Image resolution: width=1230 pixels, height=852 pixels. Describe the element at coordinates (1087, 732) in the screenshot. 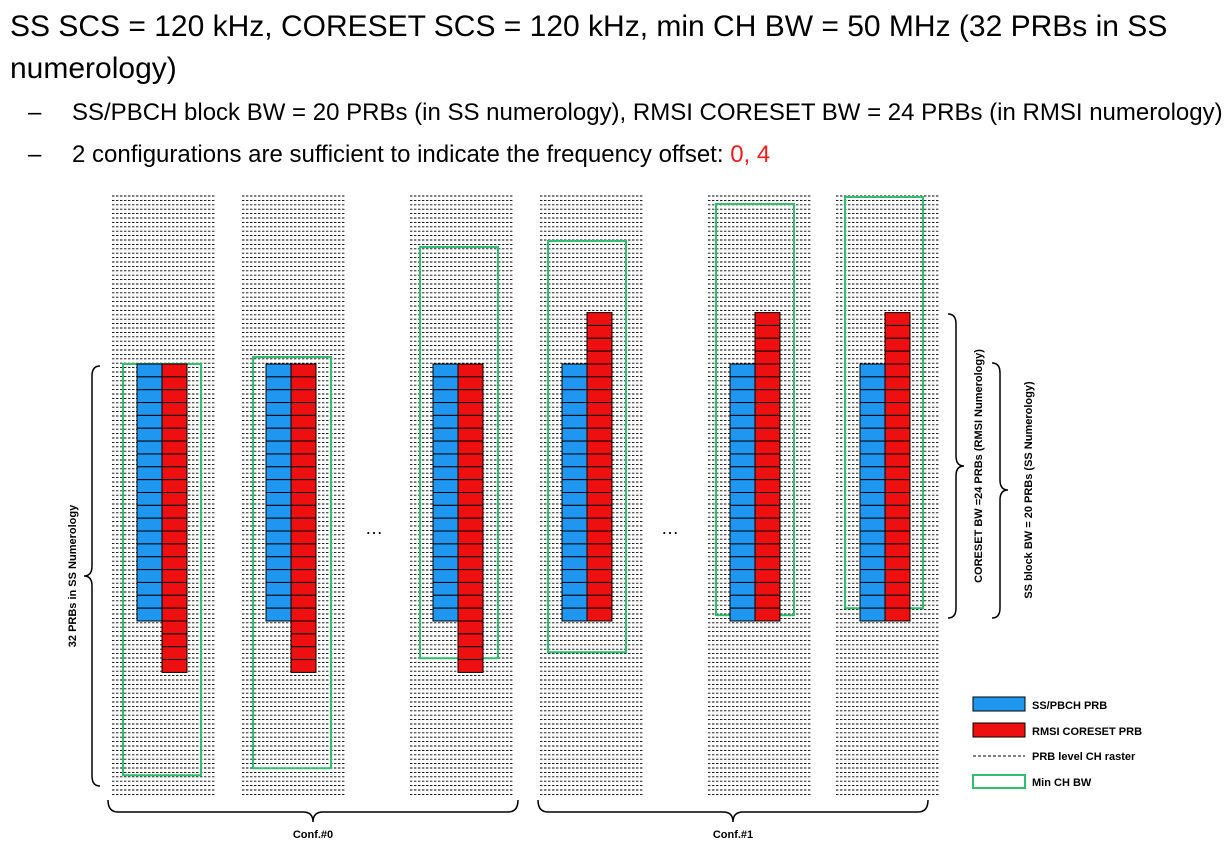

I see `legend-label-rmsi-coreset: RMSI CORESET PRB` at that location.